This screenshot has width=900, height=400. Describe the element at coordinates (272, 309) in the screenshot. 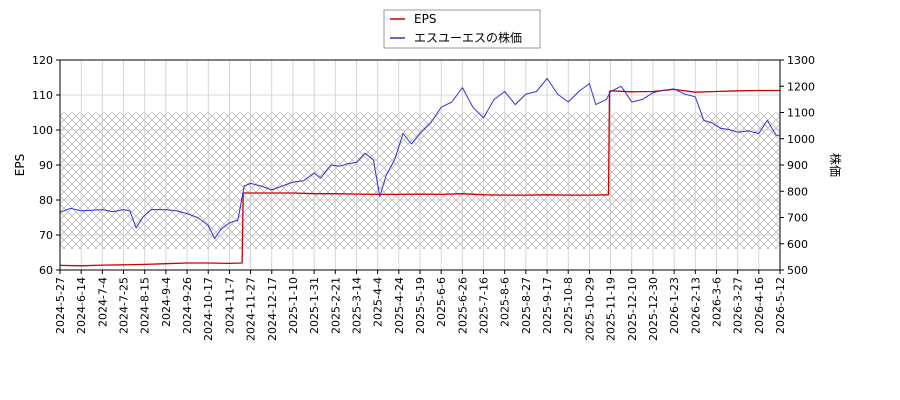

I see `x-tick-label: 2024-12-17` at that location.